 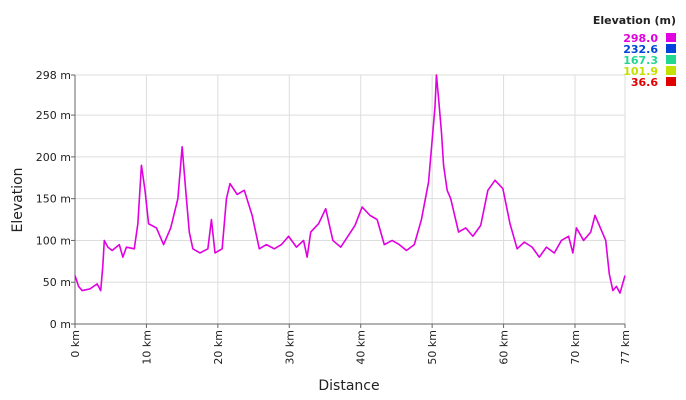 What do you see at coordinates (575, 347) in the screenshot?
I see `x-tick-label: 70 km` at bounding box center [575, 347].